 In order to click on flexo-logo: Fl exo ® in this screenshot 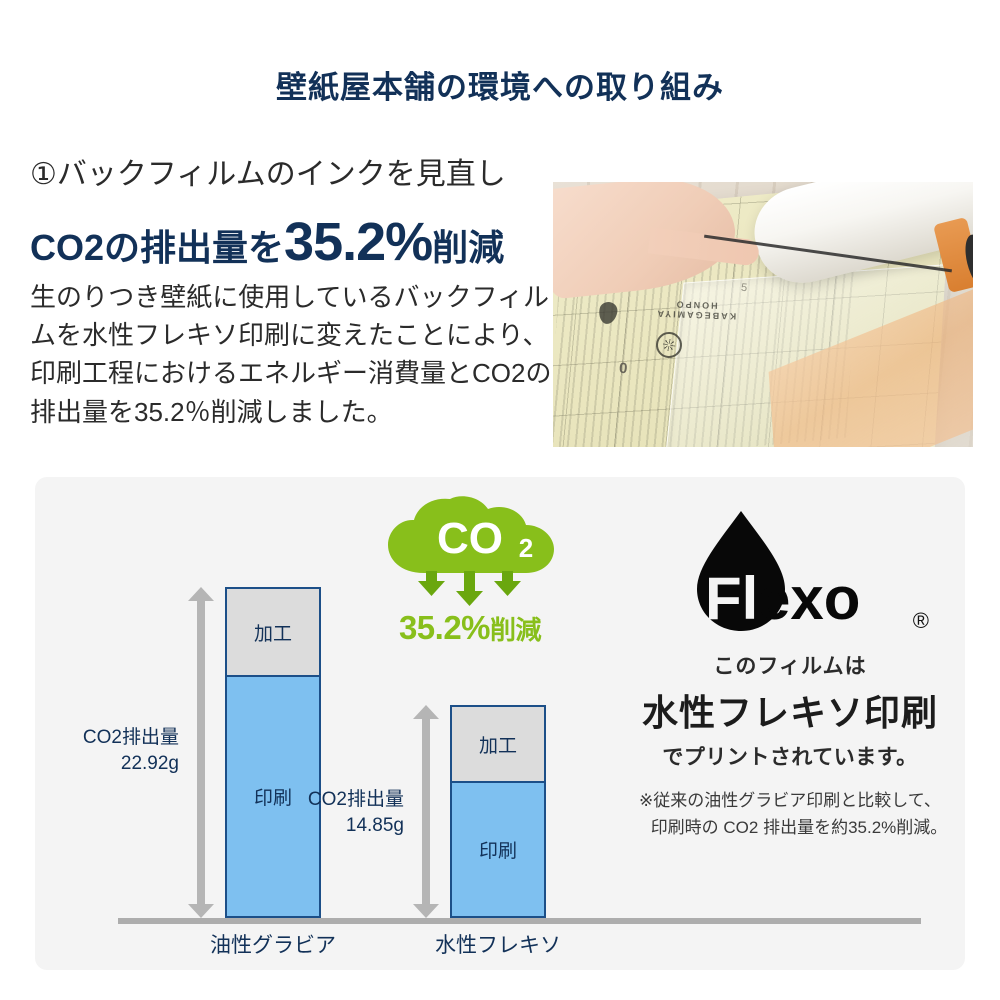, I will do `click(790, 574)`.